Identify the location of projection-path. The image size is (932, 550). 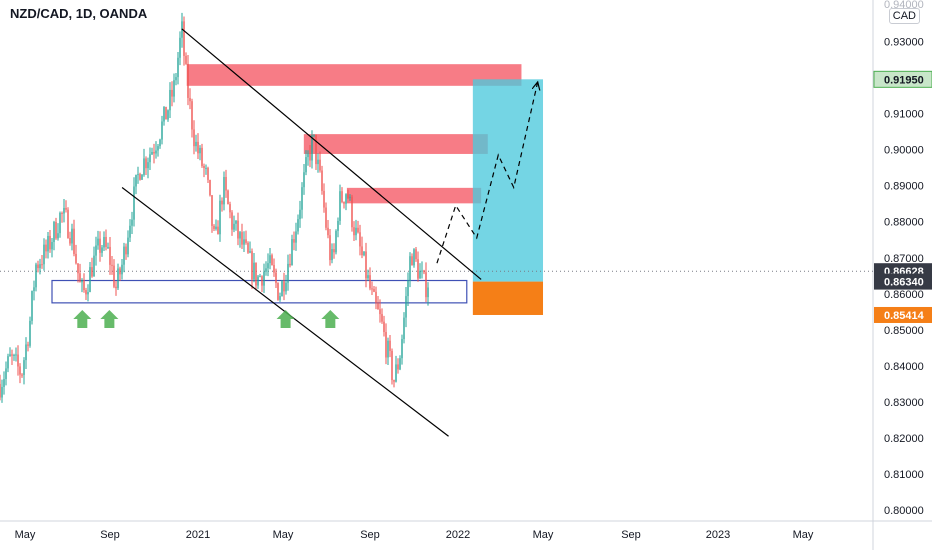
(487, 173).